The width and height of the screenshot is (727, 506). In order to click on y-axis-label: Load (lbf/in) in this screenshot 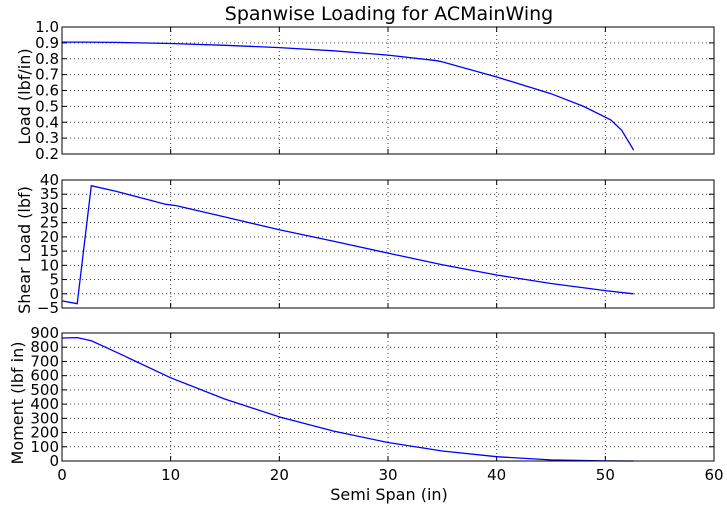, I will do `click(24, 96)`.